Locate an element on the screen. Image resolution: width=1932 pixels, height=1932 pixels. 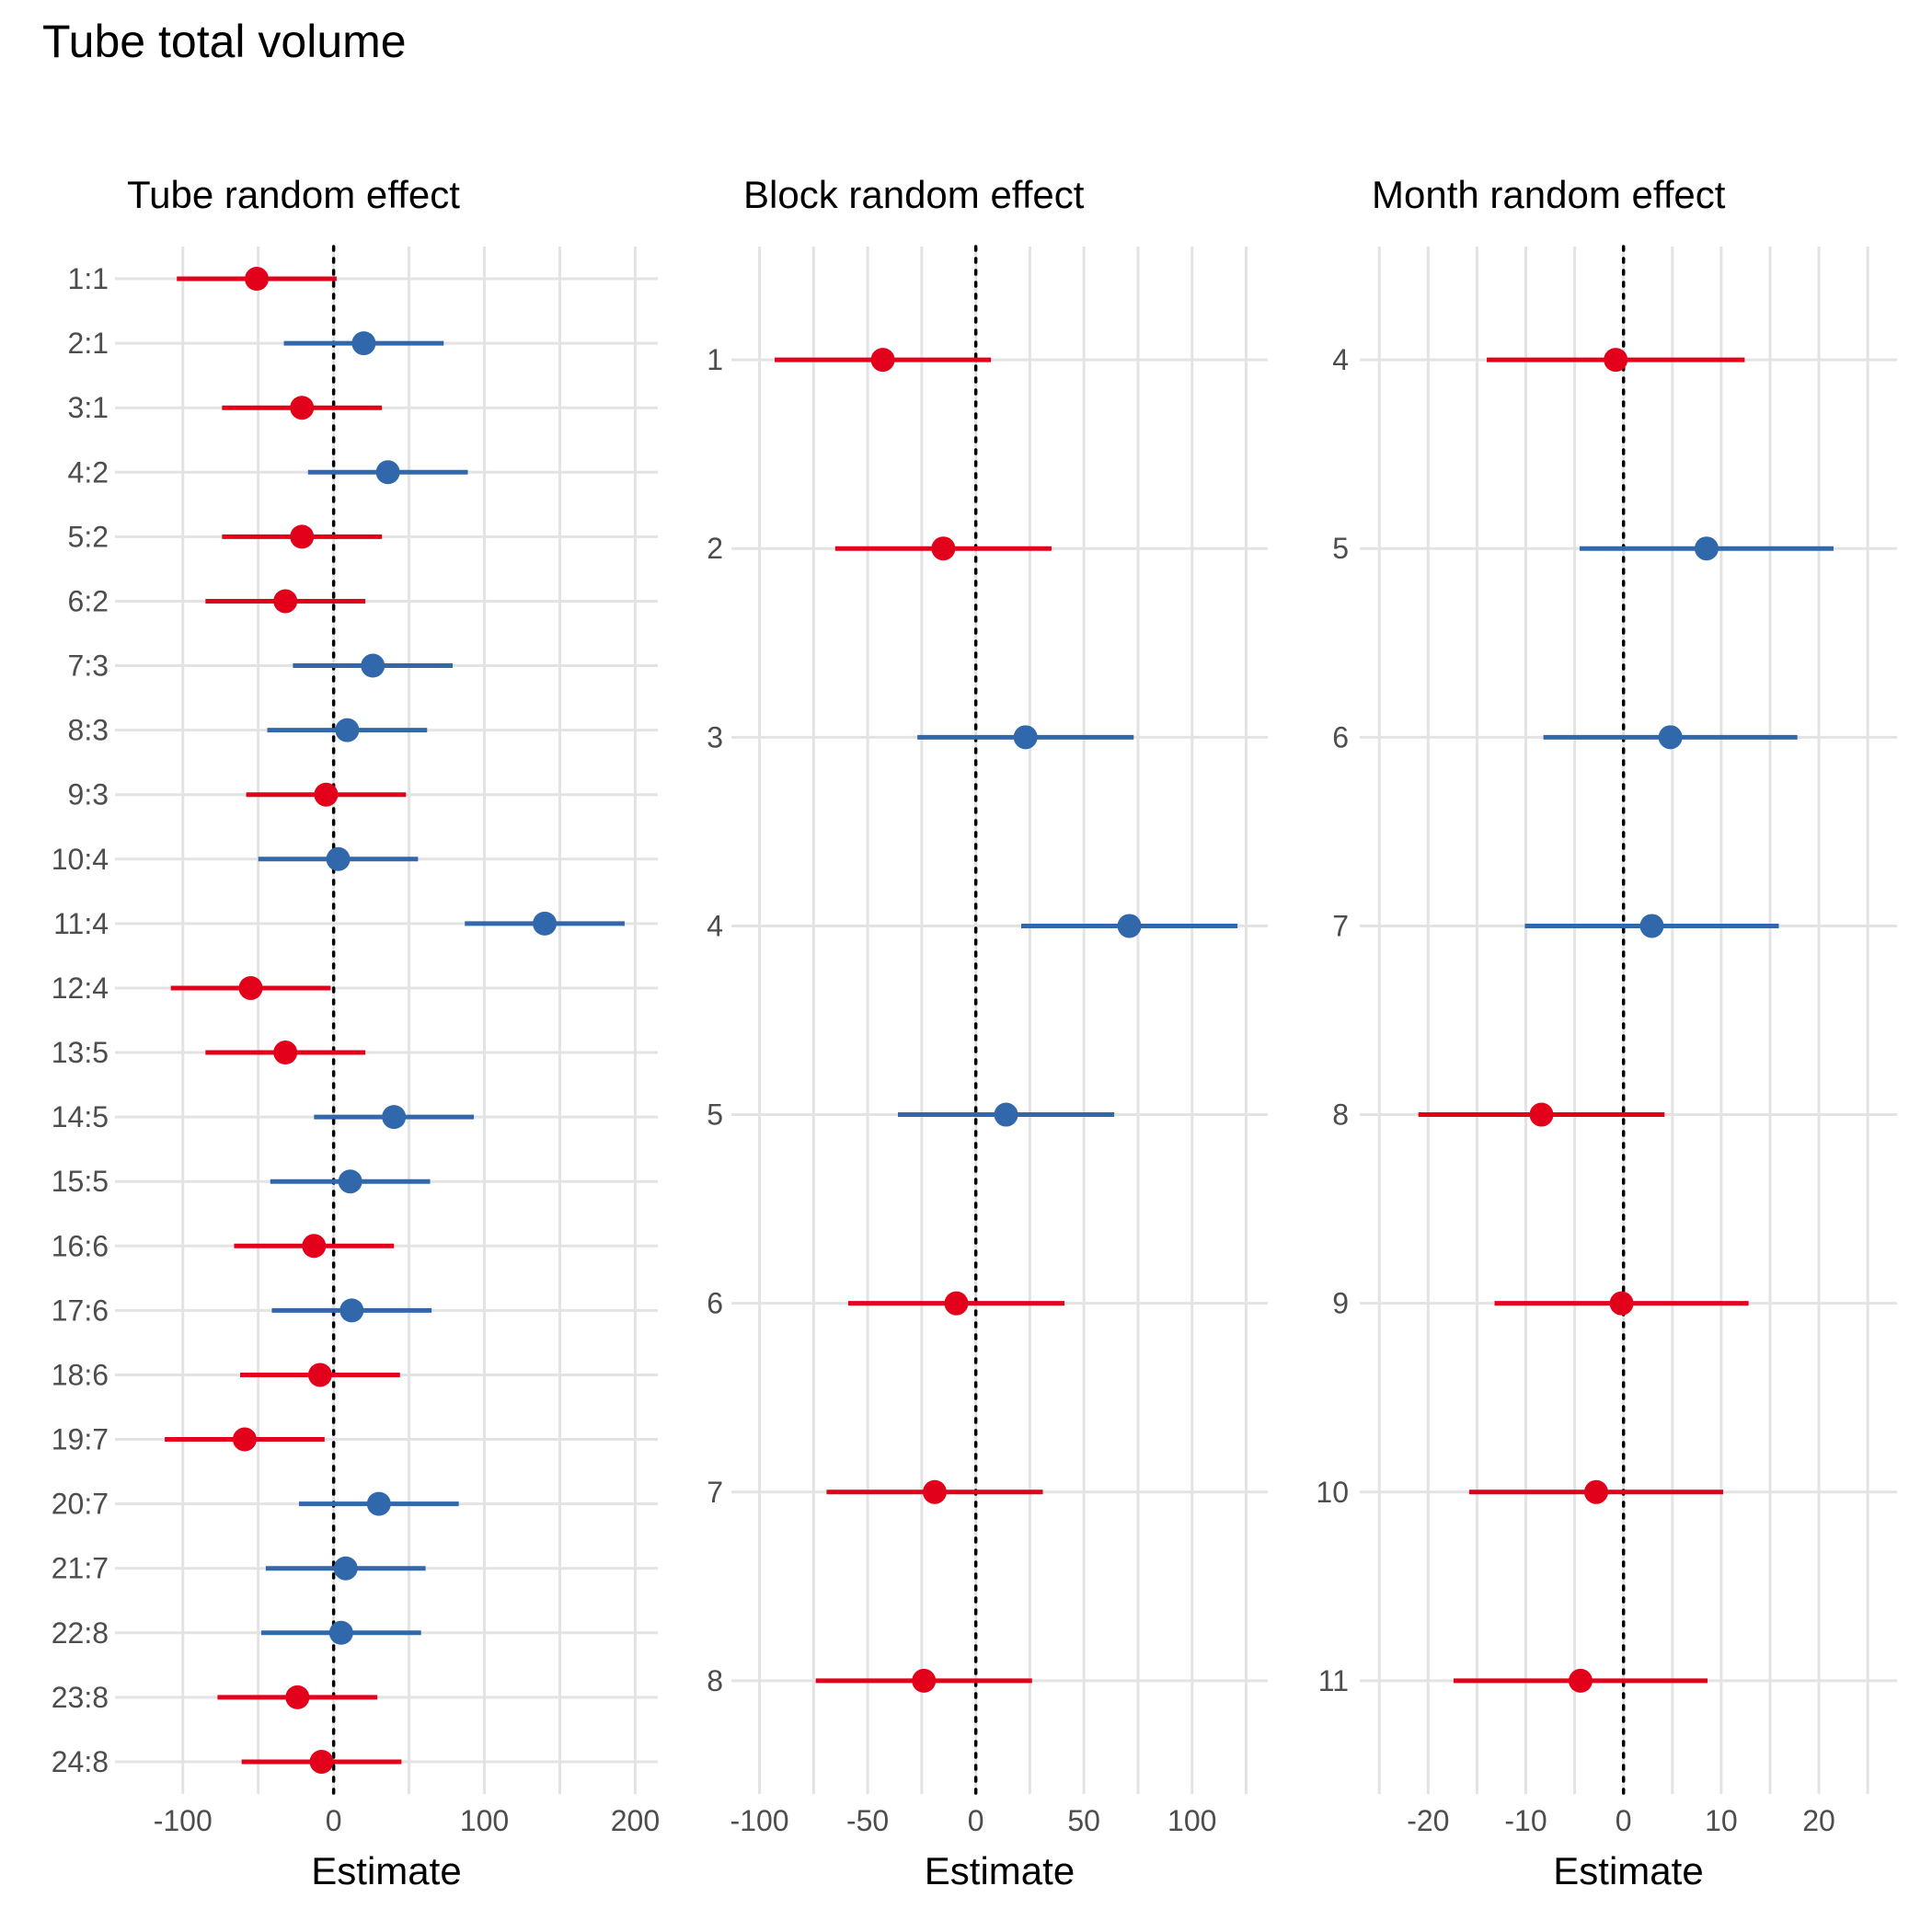
y-tick-label: 11 is located at coordinates (1333, 1680).